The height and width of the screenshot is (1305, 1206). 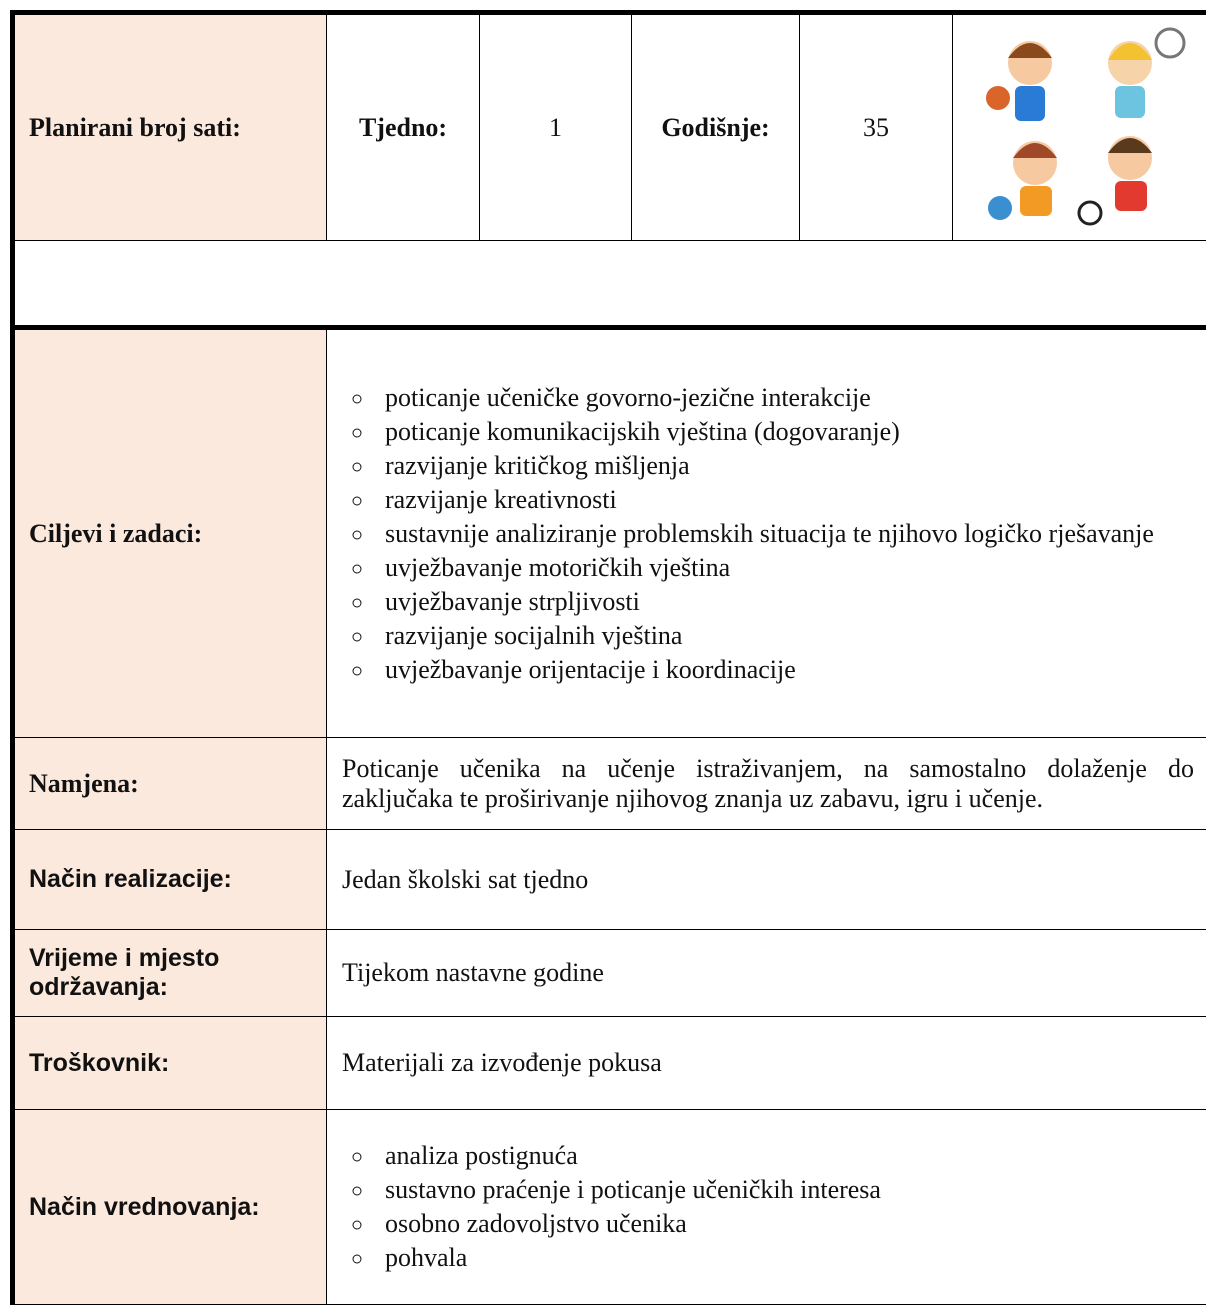 What do you see at coordinates (473, 972) in the screenshot?
I see `row-text: Tijekom nastavne godine` at bounding box center [473, 972].